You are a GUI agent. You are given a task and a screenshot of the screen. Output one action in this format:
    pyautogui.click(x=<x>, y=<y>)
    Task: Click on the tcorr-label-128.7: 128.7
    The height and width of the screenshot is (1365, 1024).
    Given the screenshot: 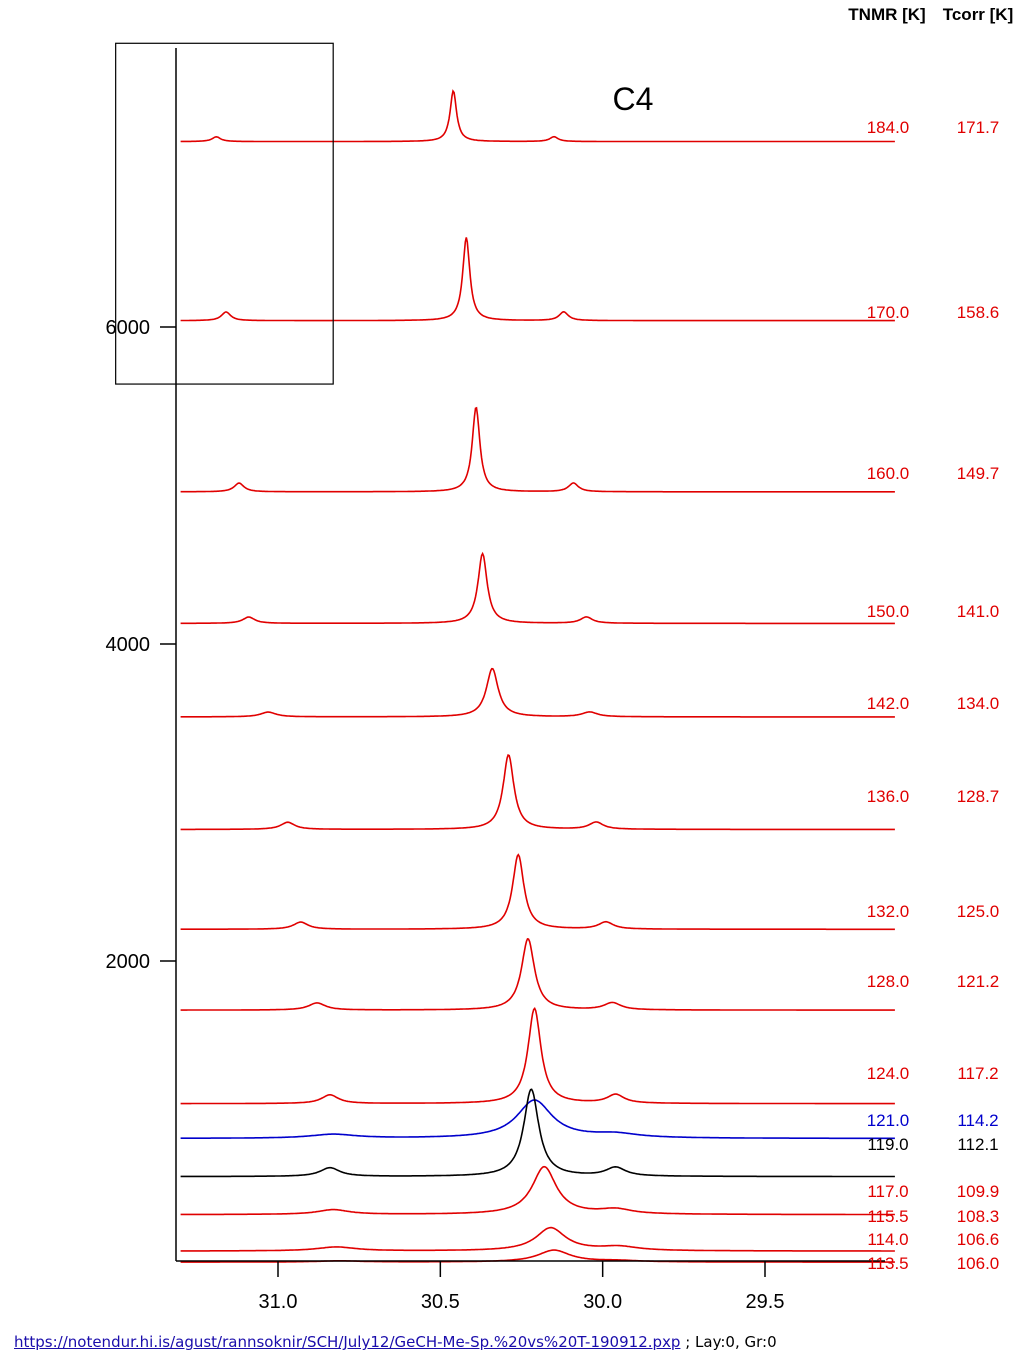 What is the action you would take?
    pyautogui.click(x=978, y=796)
    